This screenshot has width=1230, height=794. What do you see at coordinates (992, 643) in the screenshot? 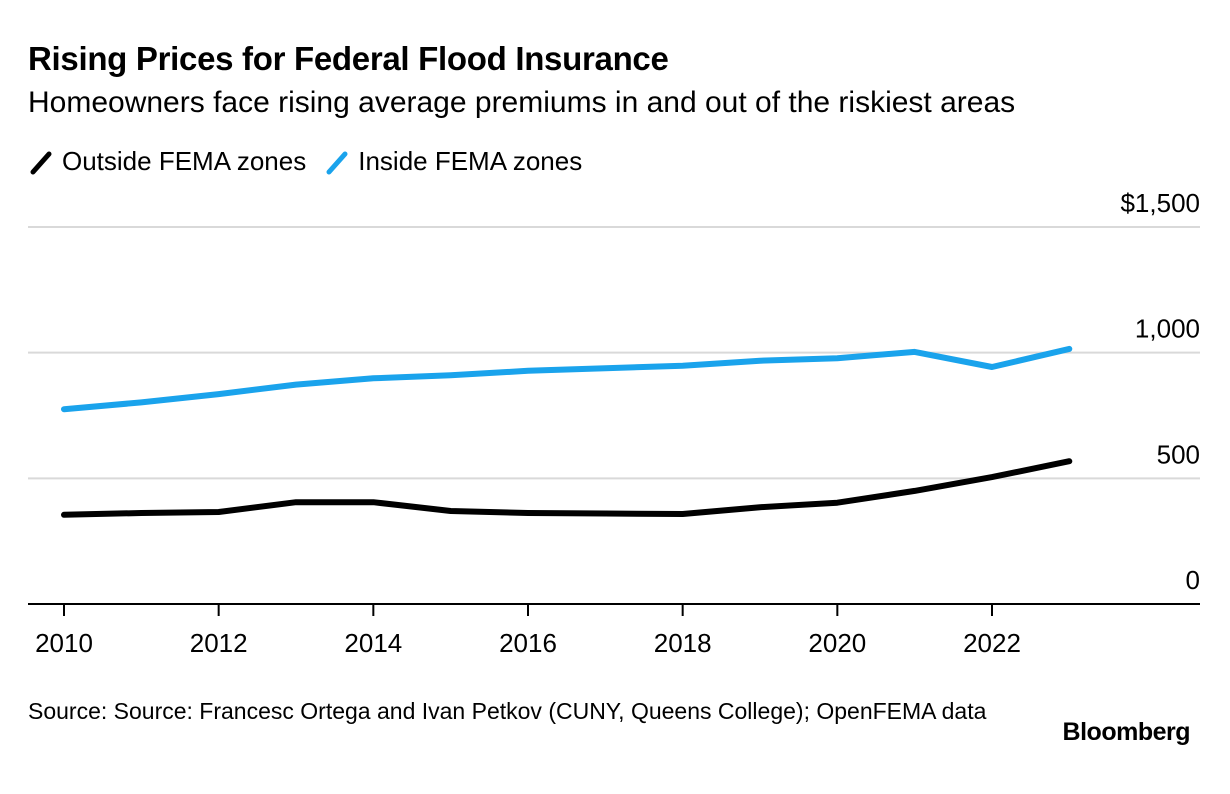
I see `x-tick-label: 2022` at bounding box center [992, 643].